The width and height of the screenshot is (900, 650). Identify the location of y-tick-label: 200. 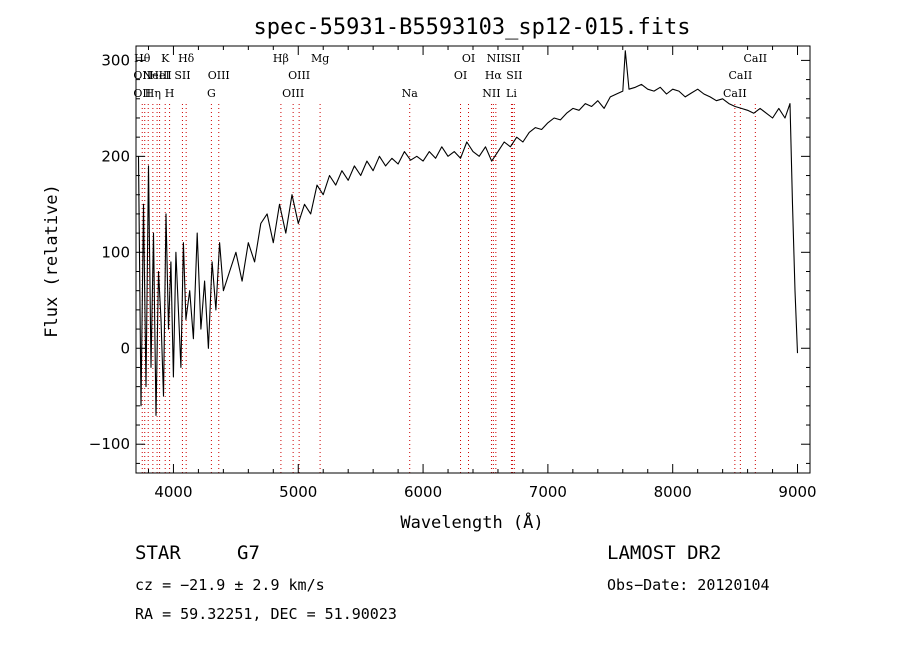
(115, 156).